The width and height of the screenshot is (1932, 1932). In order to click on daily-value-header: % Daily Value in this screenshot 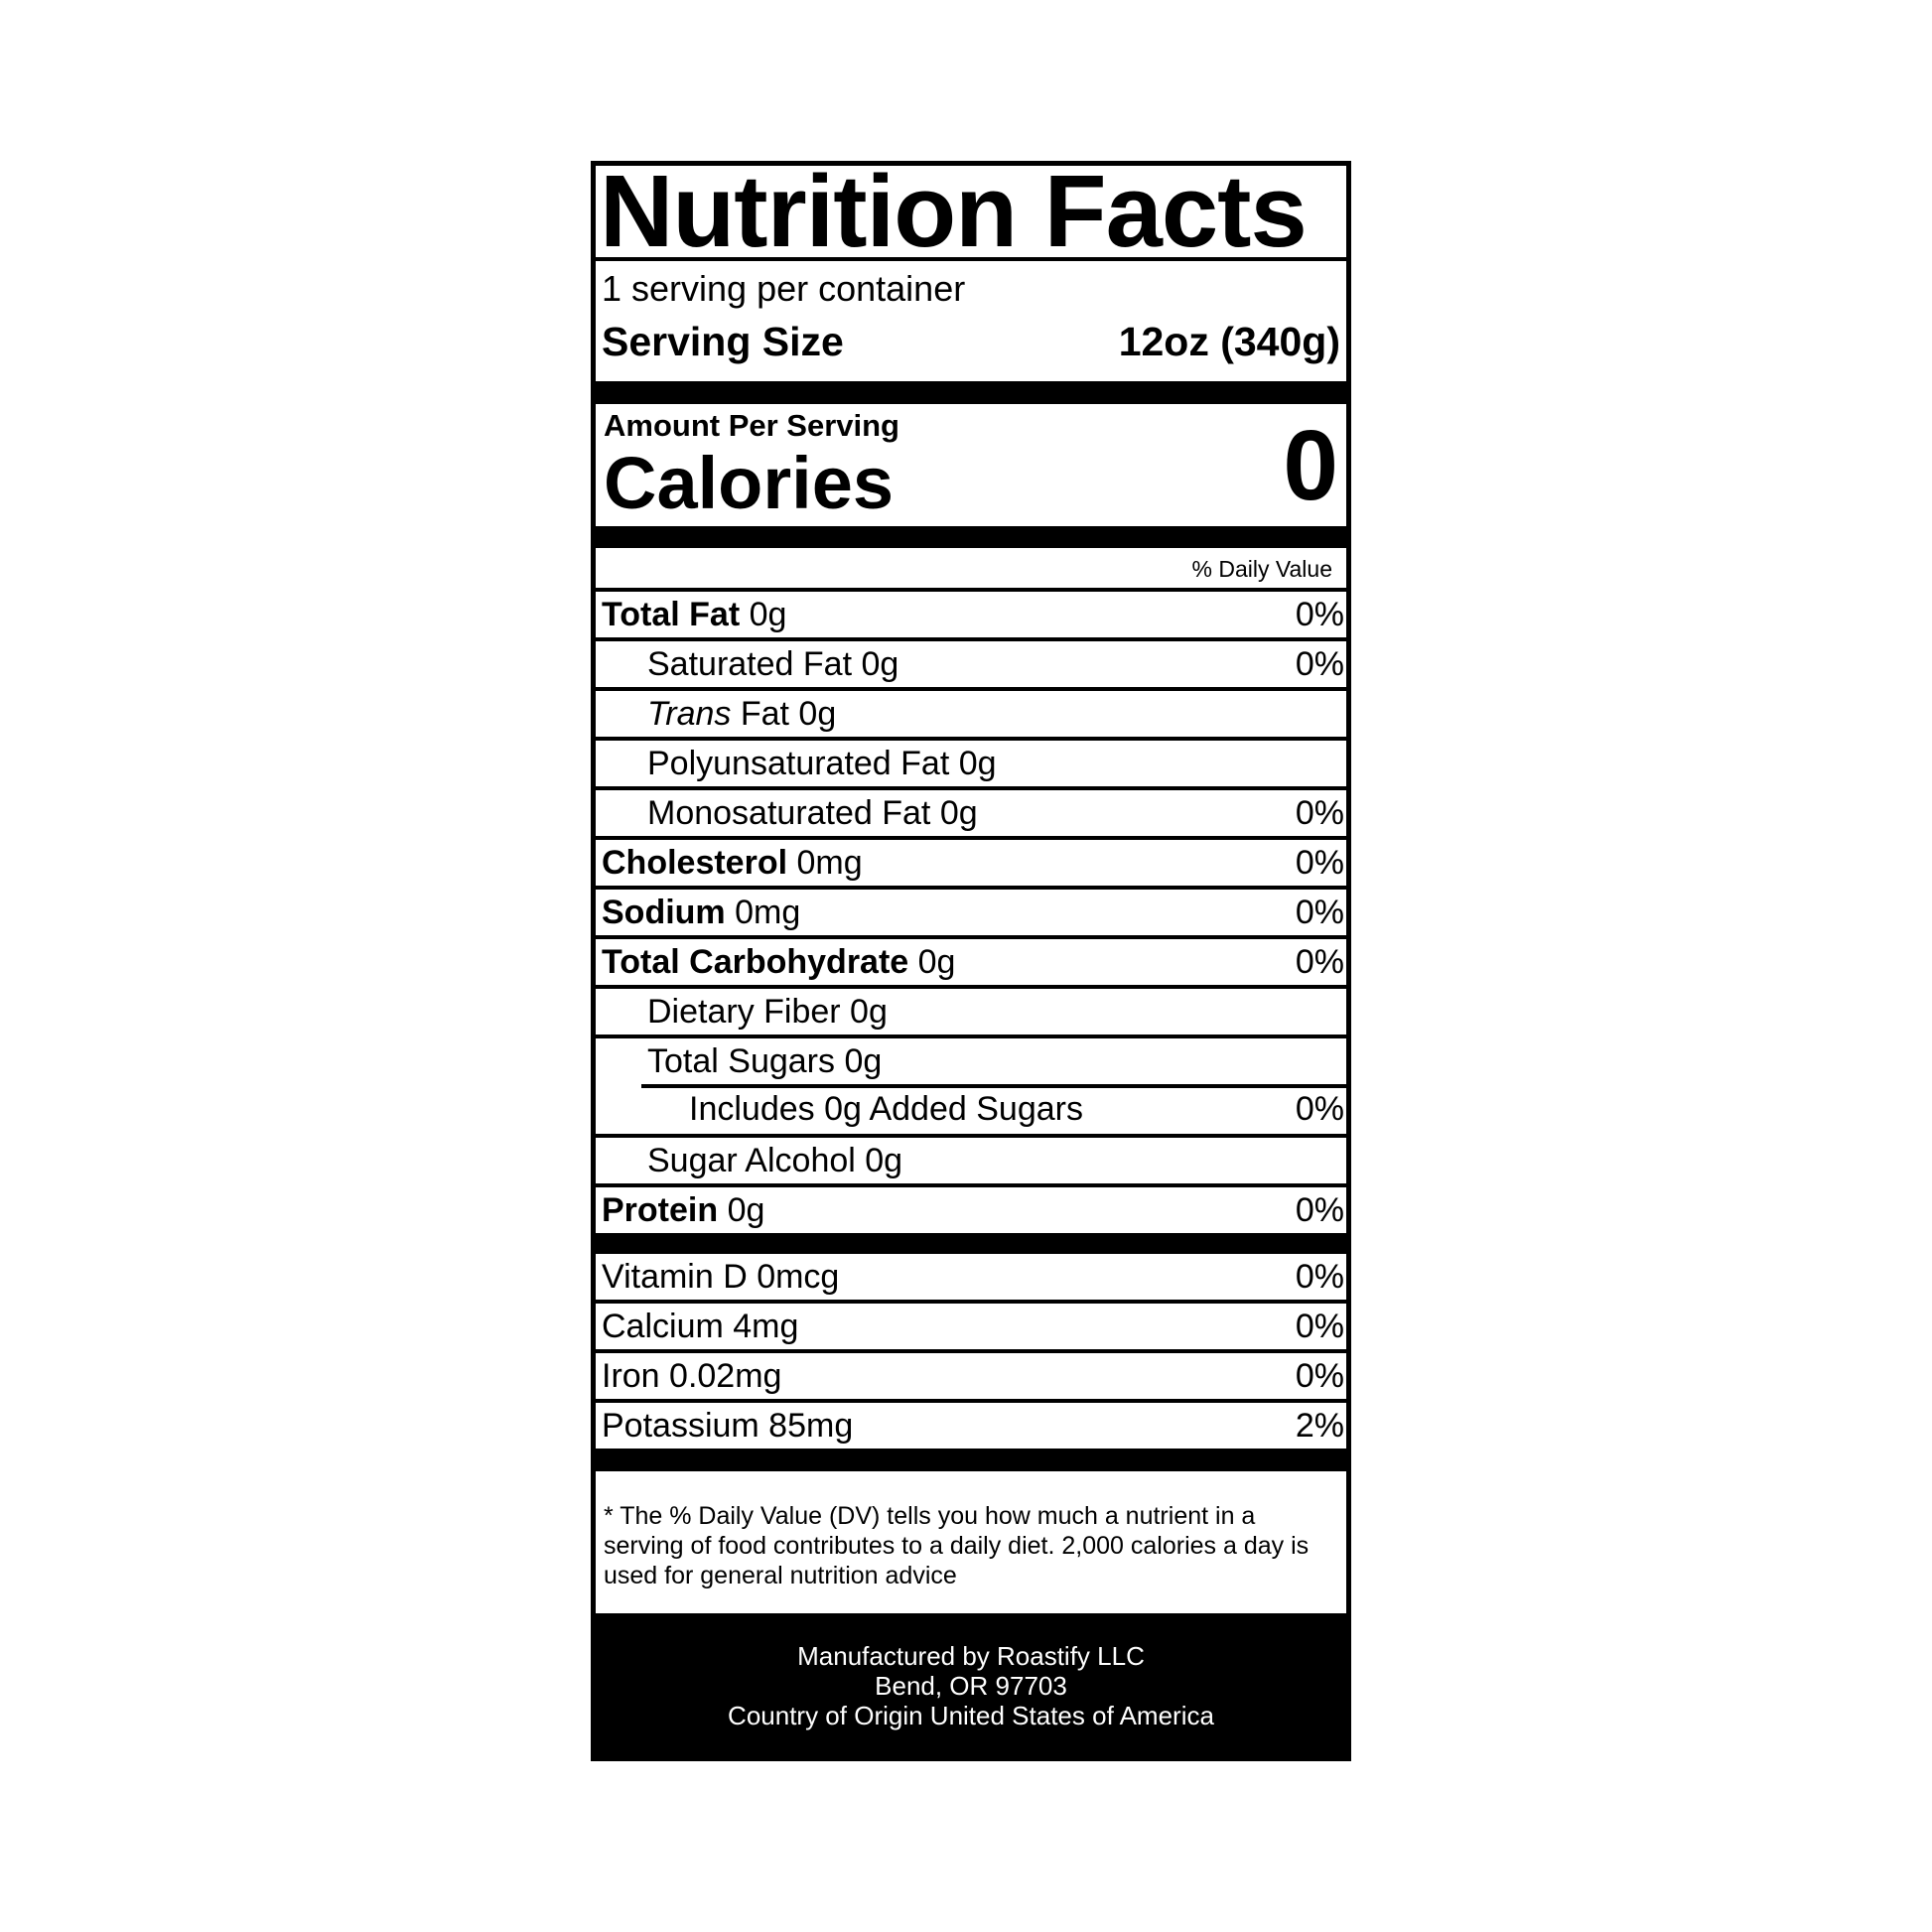, I will do `click(971, 568)`.